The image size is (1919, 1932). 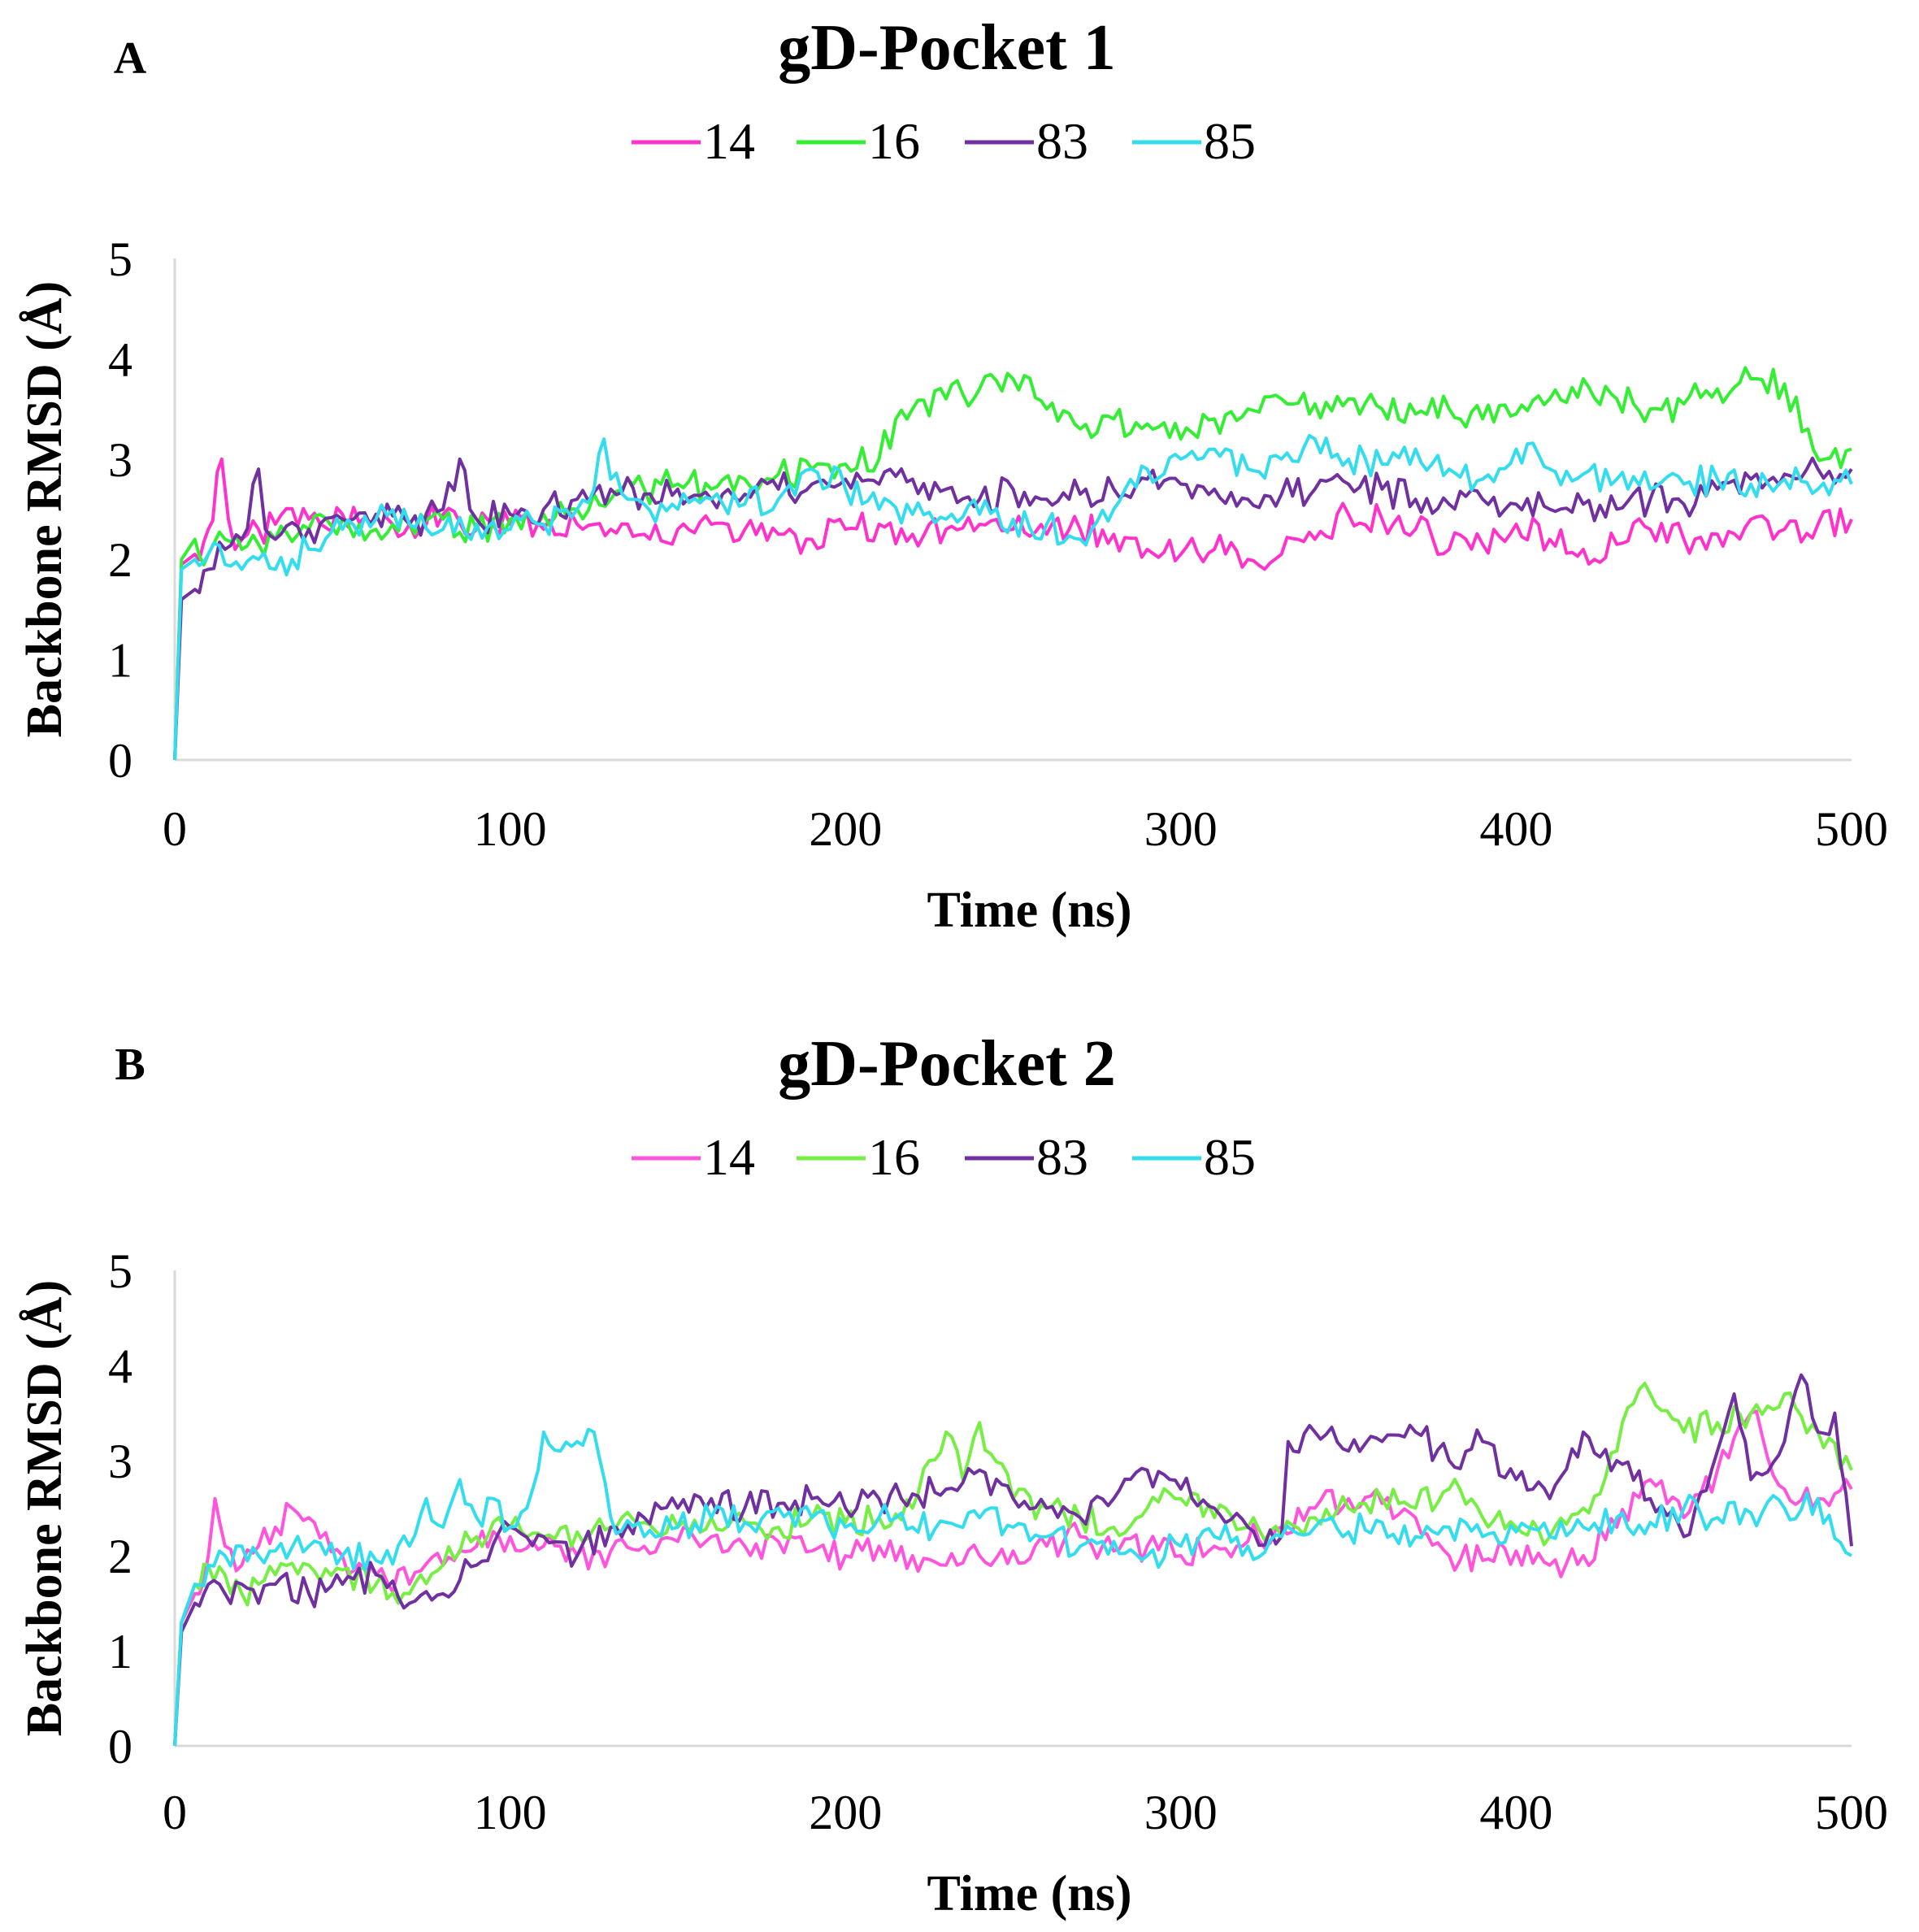 I want to click on panel-letter: A, so click(x=130, y=58).